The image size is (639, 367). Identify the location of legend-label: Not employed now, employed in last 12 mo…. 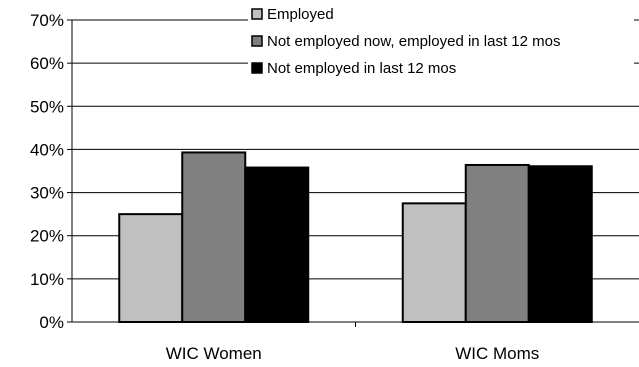
(414, 41).